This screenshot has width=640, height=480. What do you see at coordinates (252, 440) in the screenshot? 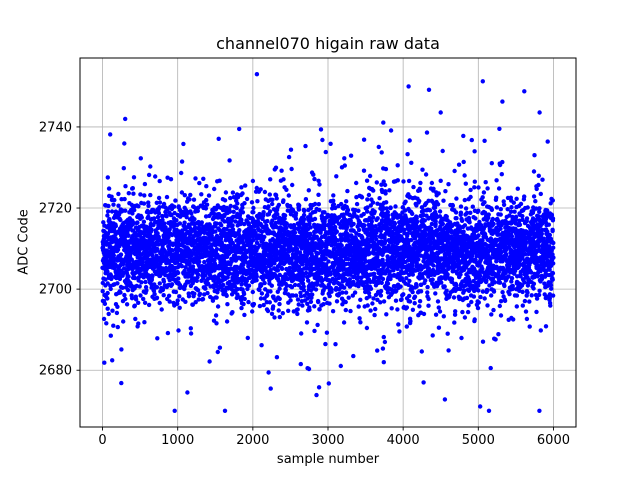
I see `x-tick-label: 2000` at bounding box center [252, 440].